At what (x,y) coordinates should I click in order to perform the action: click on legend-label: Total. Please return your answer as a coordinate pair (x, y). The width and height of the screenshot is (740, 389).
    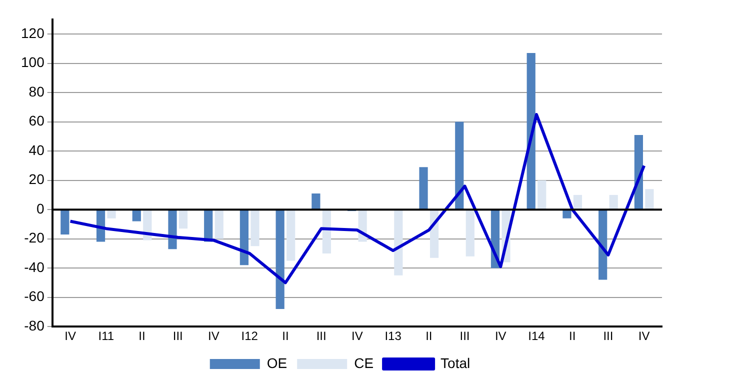
    Looking at the image, I should click on (455, 362).